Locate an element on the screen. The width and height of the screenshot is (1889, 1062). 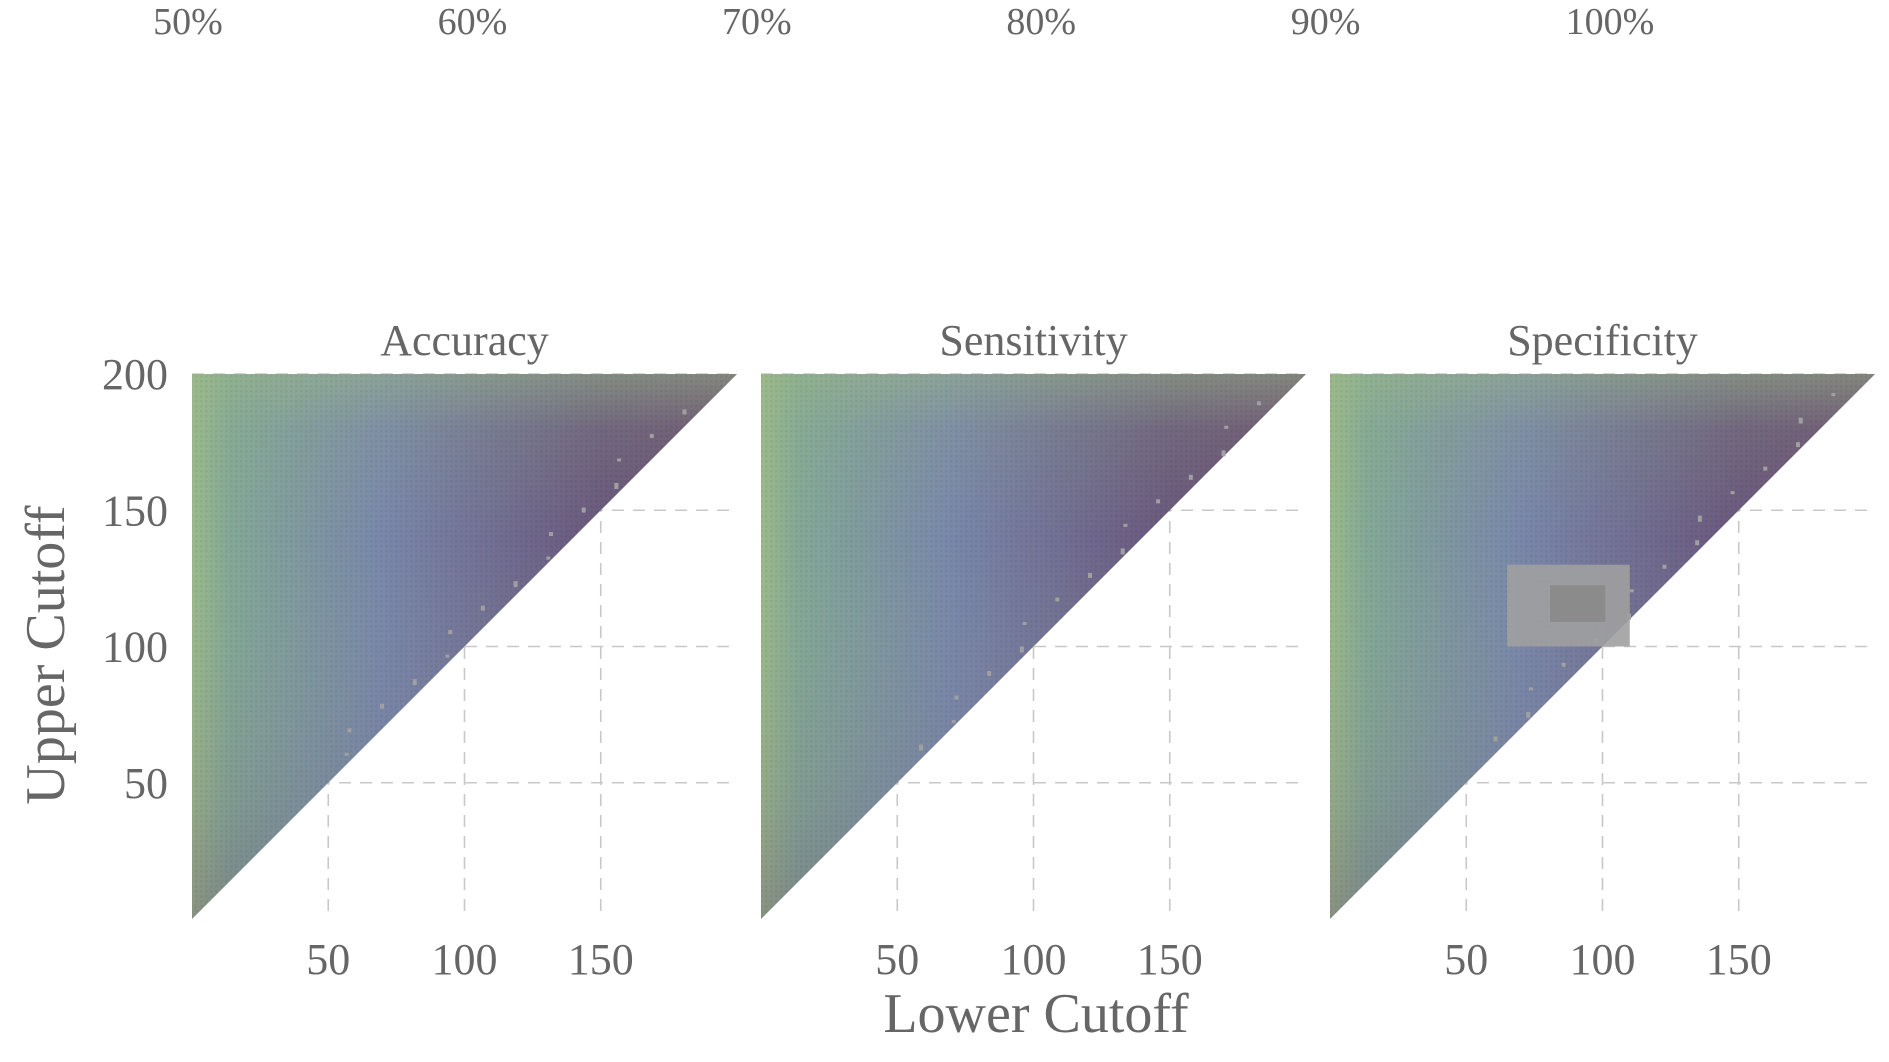
colorbar: 50% 60% 70% 80% 90% 100% is located at coordinates (903, 22).